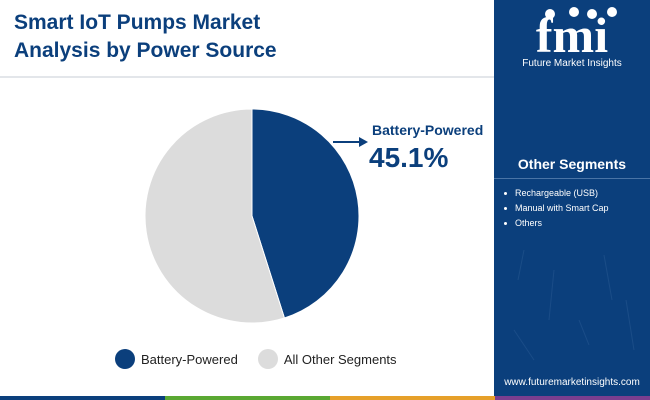 The width and height of the screenshot is (650, 400). What do you see at coordinates (572, 63) in the screenshot?
I see `logo-brand: Future Market Insights` at bounding box center [572, 63].